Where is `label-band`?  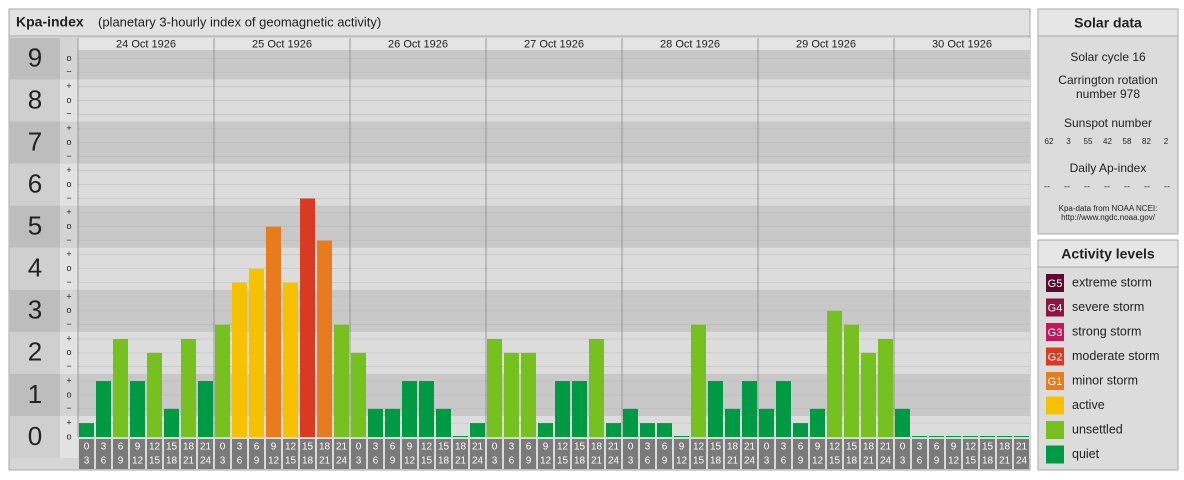
label-band is located at coordinates (35, 310).